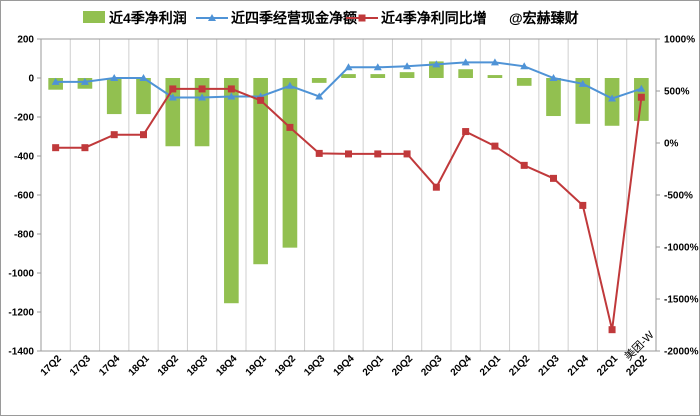 The height and width of the screenshot is (416, 700). Describe the element at coordinates (256, 365) in the screenshot. I see `xtick-label: 19Q1` at that location.